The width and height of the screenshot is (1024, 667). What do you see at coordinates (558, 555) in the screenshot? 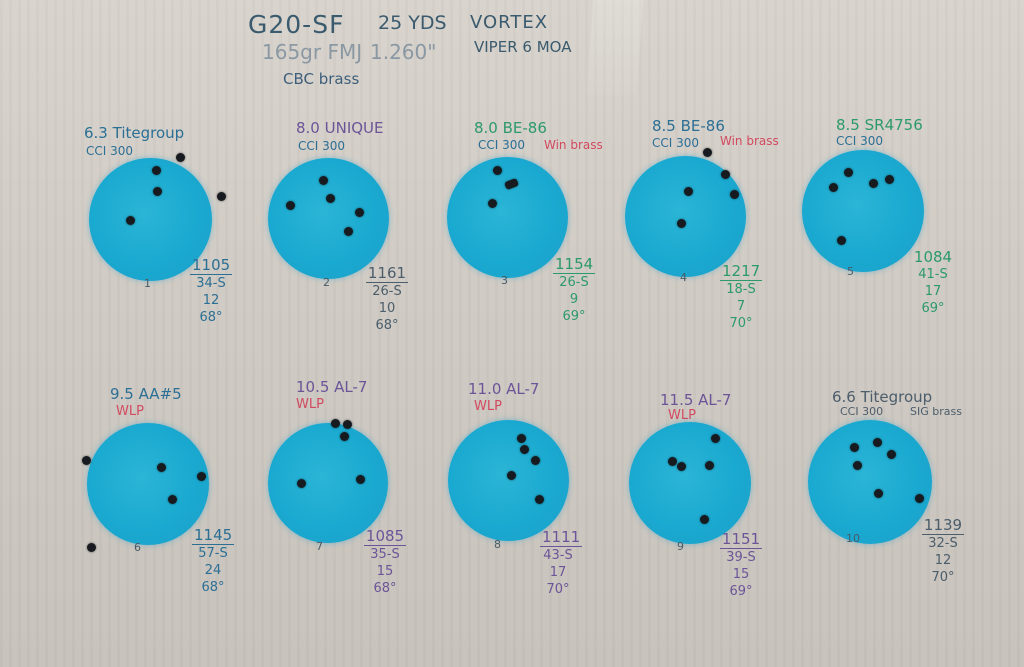
I see `es-value: 43-S` at bounding box center [558, 555].